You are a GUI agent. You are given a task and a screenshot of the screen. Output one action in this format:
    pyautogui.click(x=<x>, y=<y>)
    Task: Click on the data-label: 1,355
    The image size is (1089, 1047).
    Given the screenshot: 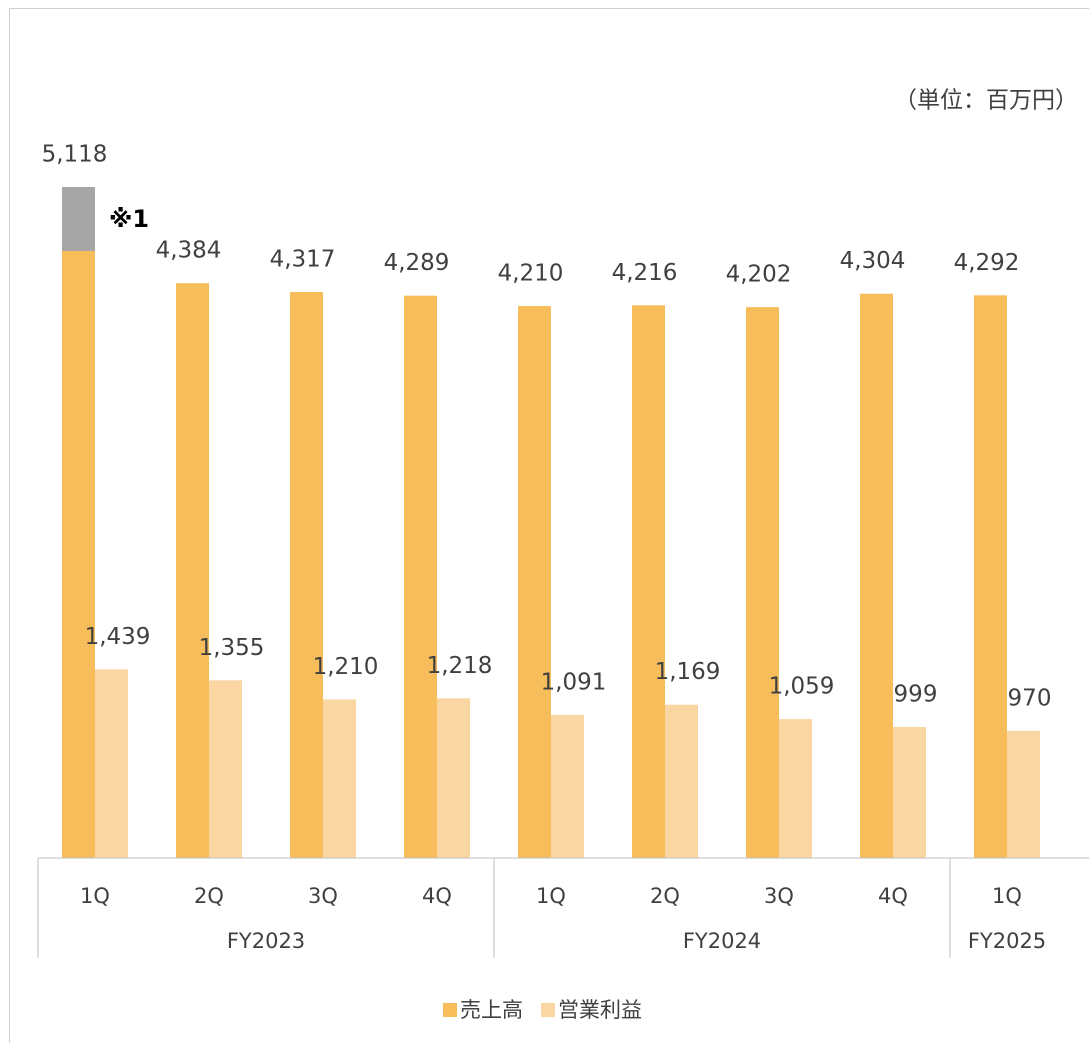 What is the action you would take?
    pyautogui.click(x=232, y=648)
    